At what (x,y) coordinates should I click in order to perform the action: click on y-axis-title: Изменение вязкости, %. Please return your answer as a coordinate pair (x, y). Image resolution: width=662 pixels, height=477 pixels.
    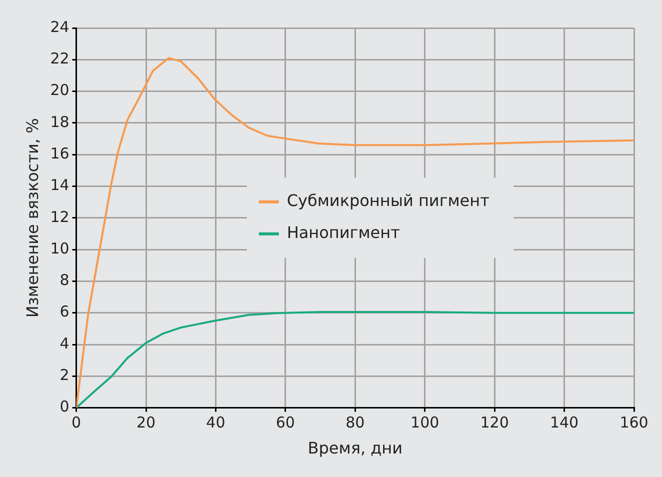
    Looking at the image, I should click on (32, 218).